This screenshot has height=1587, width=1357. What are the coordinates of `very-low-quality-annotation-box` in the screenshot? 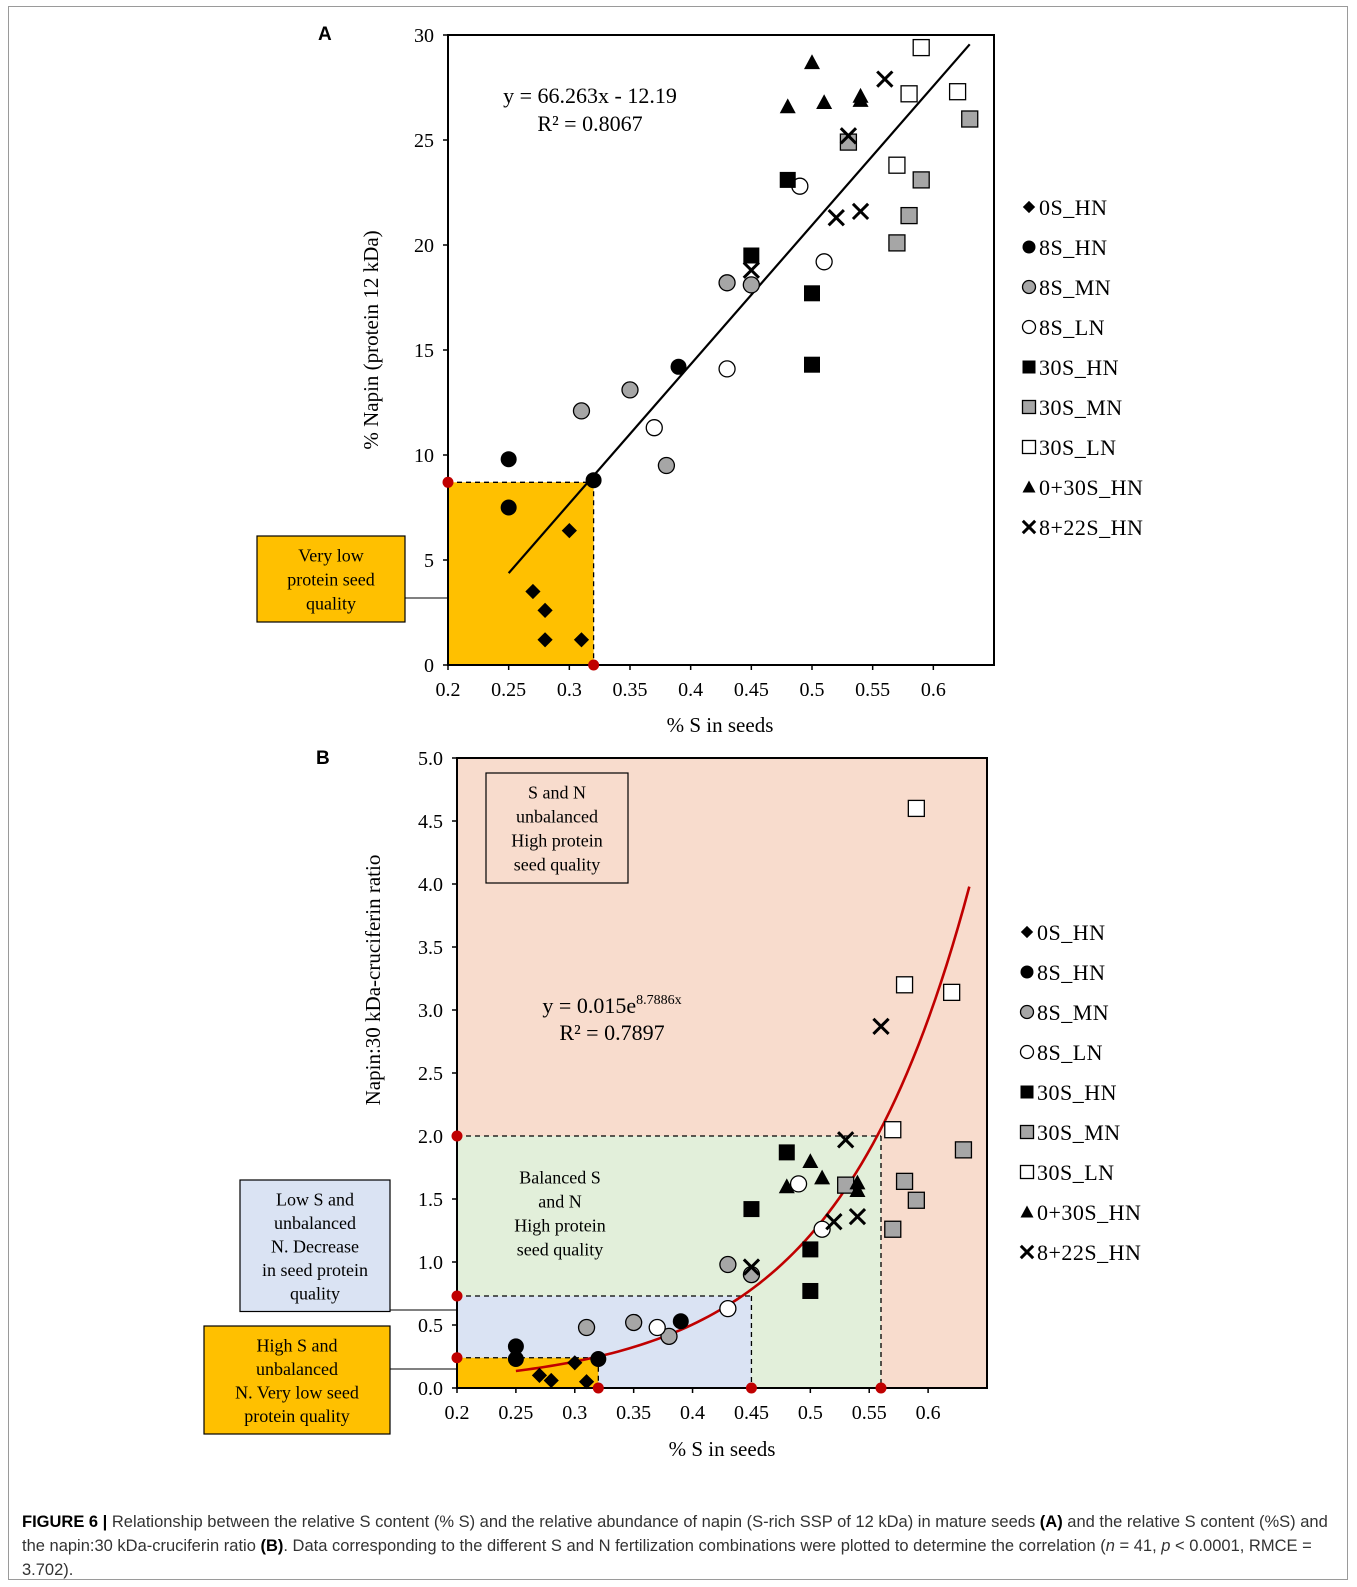 It's located at (331, 579).